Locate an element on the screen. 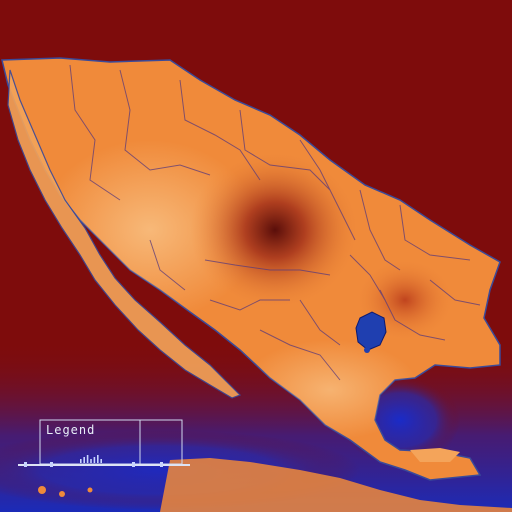 The image size is (512, 512). hotspot-primary is located at coordinates (275, 230).